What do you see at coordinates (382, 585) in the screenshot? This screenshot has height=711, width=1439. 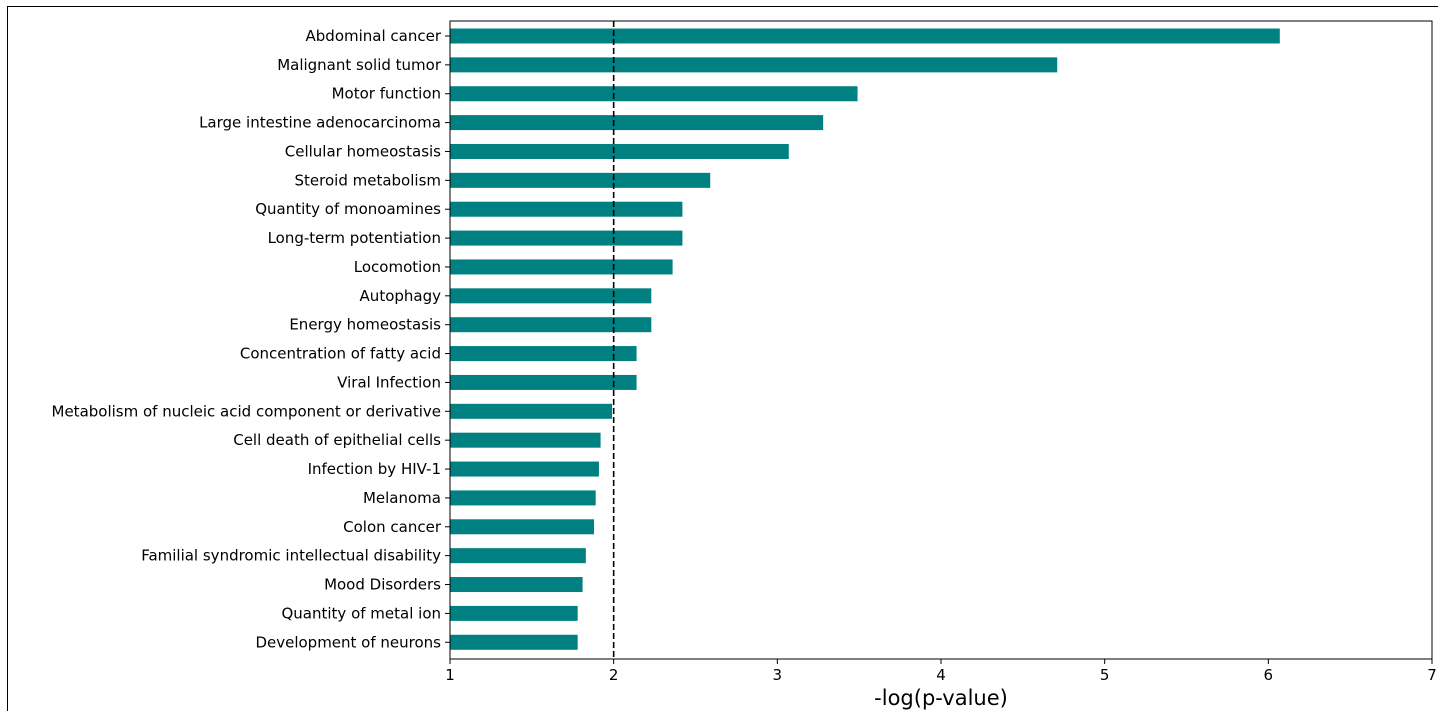 I see `category-label: Mood Disorders` at bounding box center [382, 585].